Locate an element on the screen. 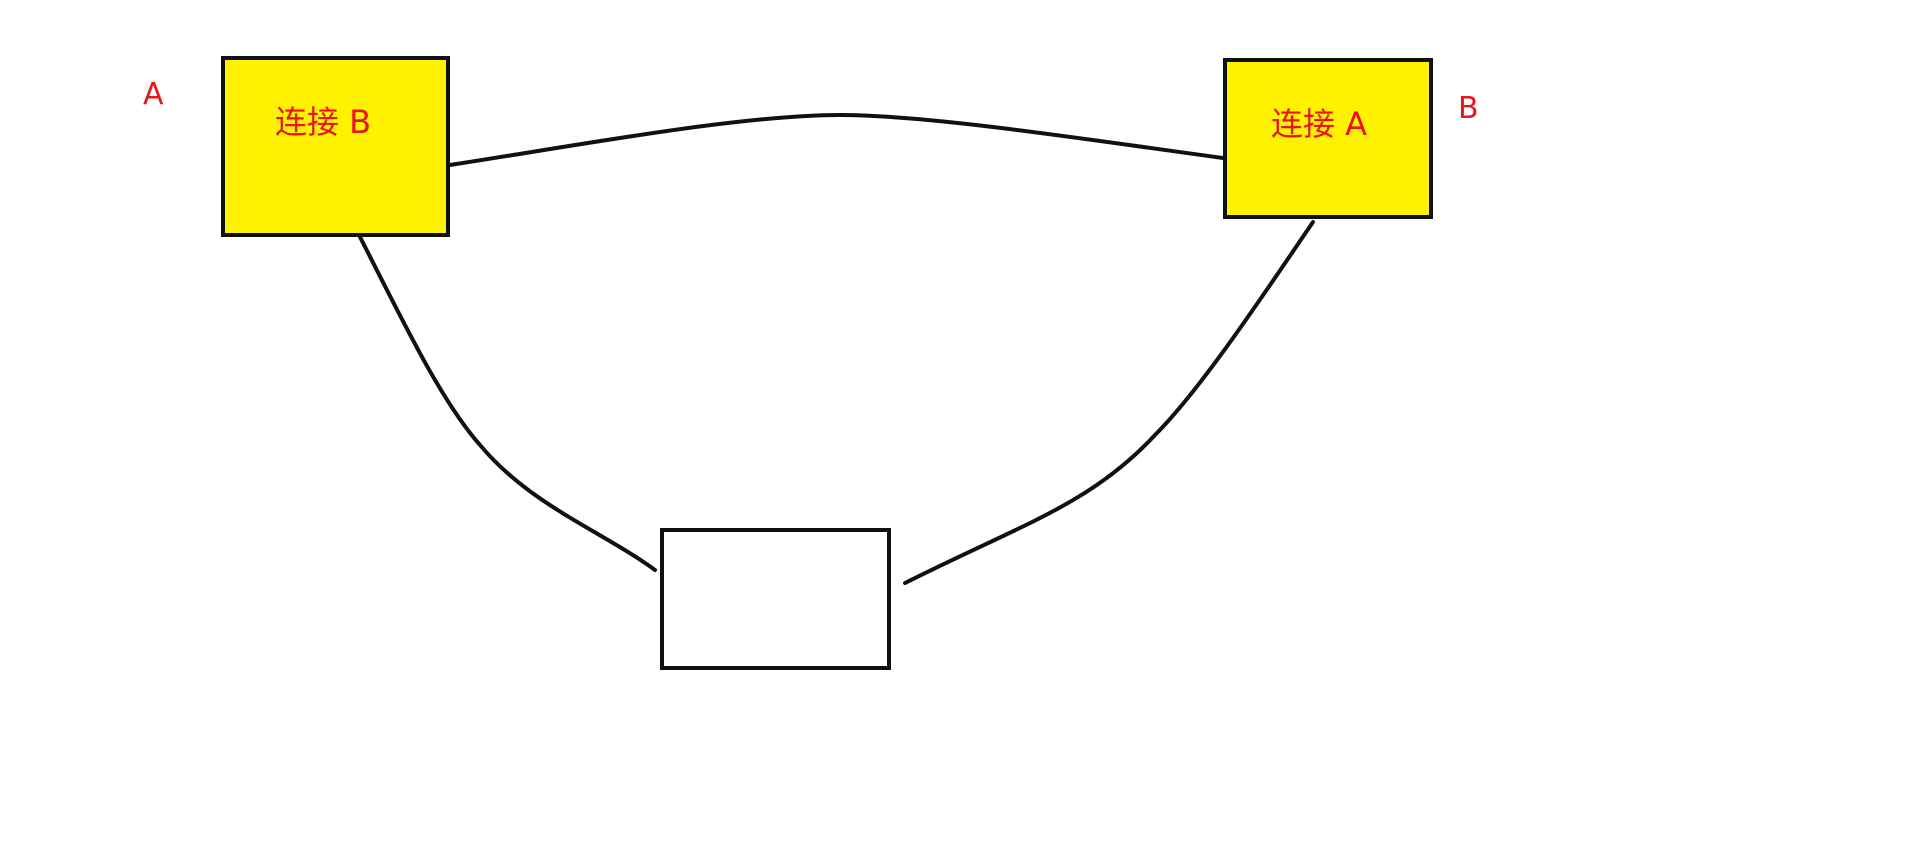 This screenshot has height=851, width=1905. node-right-label: 连接 A is located at coordinates (1319, 124).